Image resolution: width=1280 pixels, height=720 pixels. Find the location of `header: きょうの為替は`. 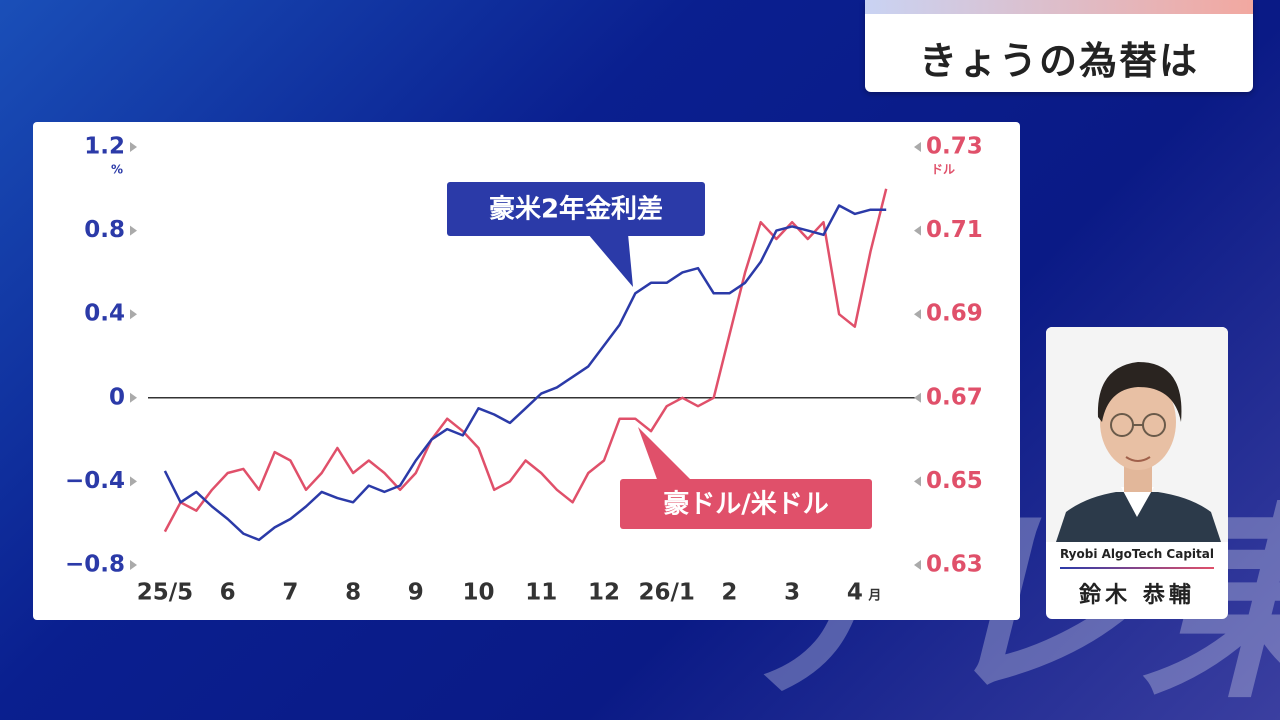

header: きょうの為替は is located at coordinates (1059, 46).